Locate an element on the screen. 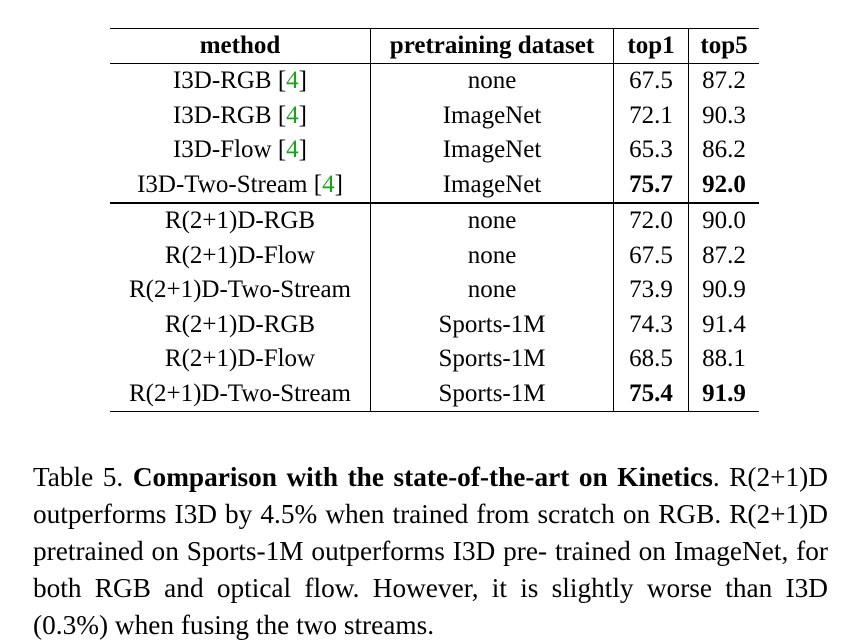  cell-method: I3D-Two-Stream [4] is located at coordinates (240, 184).